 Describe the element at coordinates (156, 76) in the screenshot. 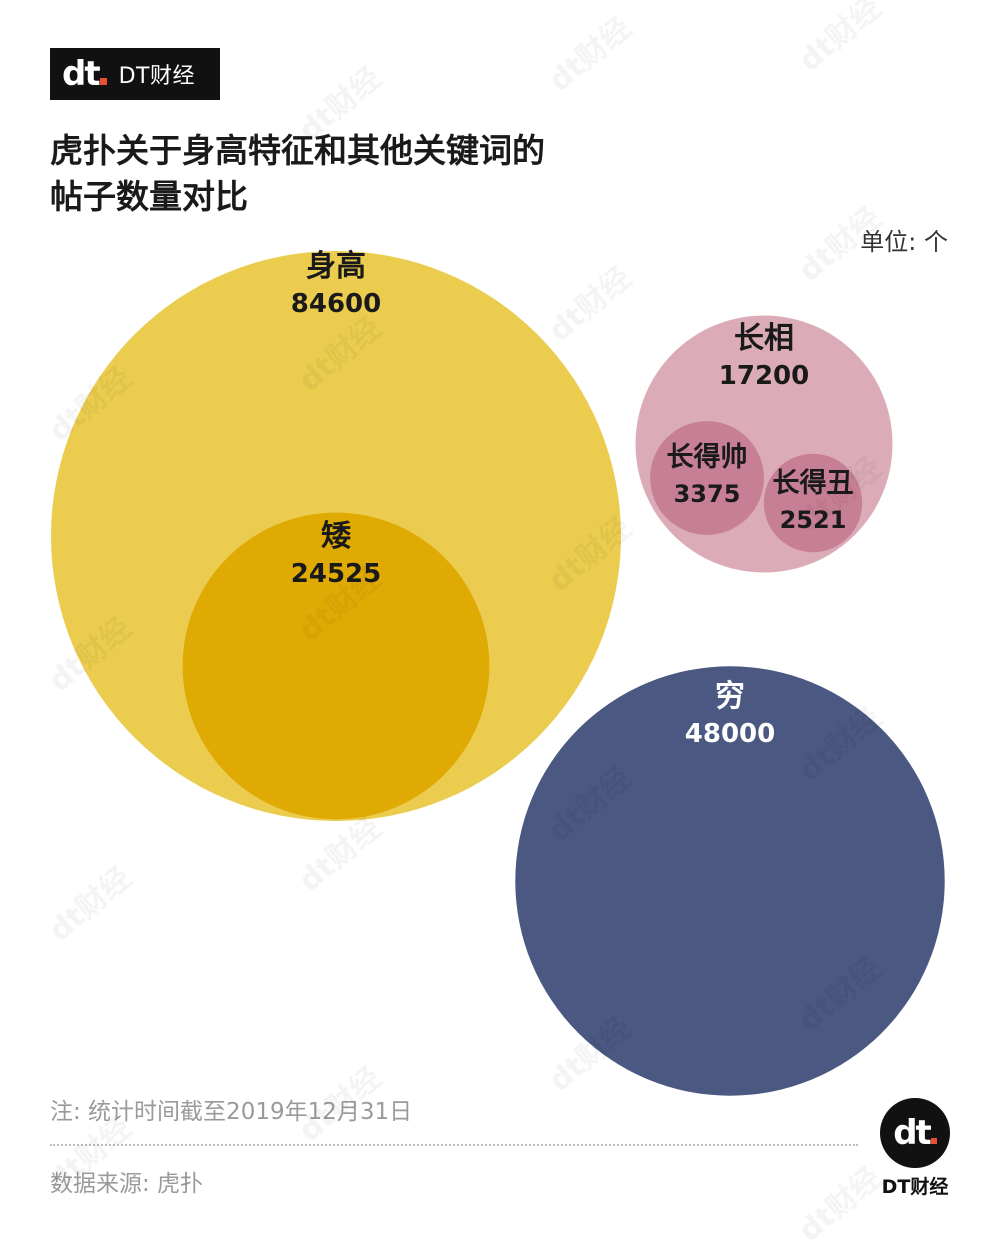

I see `brand-name: DT财经` at that location.